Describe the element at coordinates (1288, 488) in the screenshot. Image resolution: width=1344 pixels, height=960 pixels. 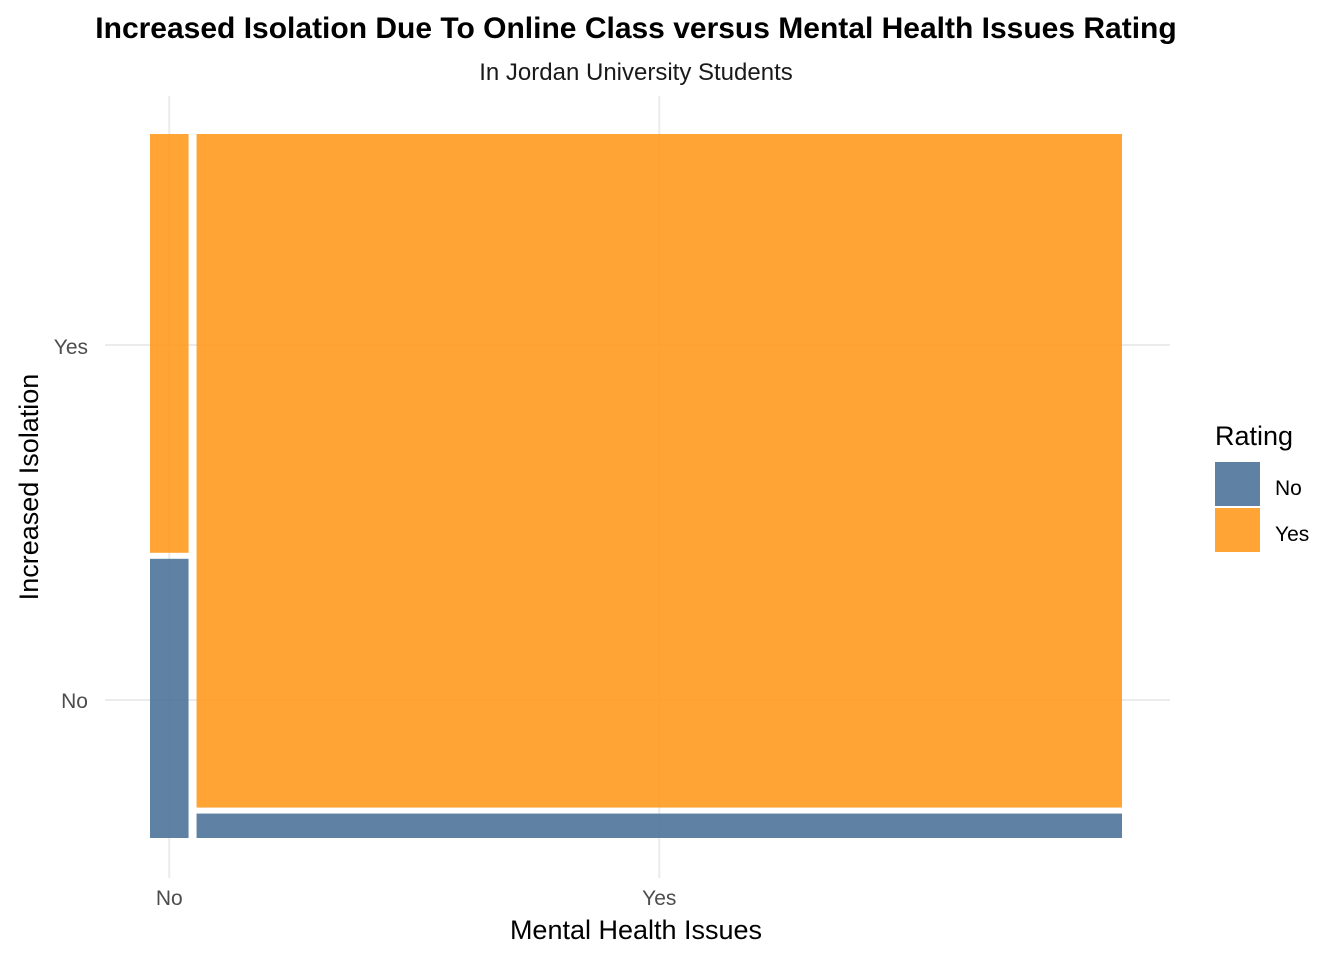
I see `legend-label-no: No` at that location.